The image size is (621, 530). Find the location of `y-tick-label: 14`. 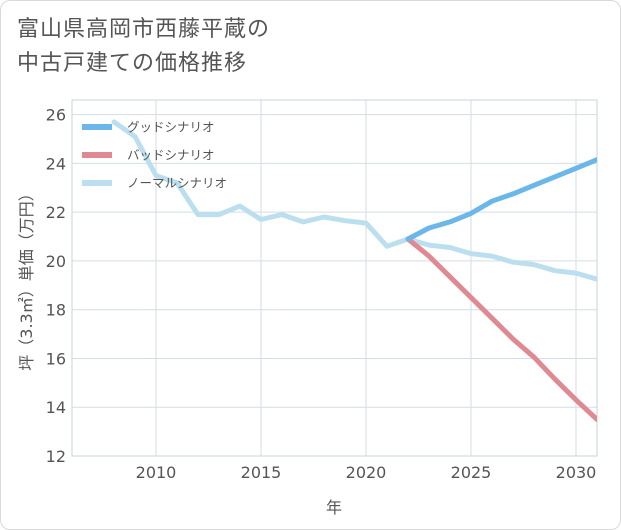

y-tick-label: 14 is located at coordinates (56, 407).